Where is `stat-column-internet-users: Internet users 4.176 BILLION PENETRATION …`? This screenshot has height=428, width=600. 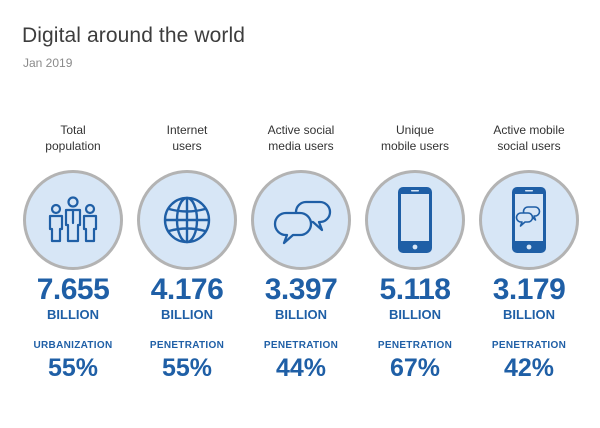
stat-column-internet-users: Internet users 4.176 BILLION PENETRATION … is located at coordinates (187, 268).